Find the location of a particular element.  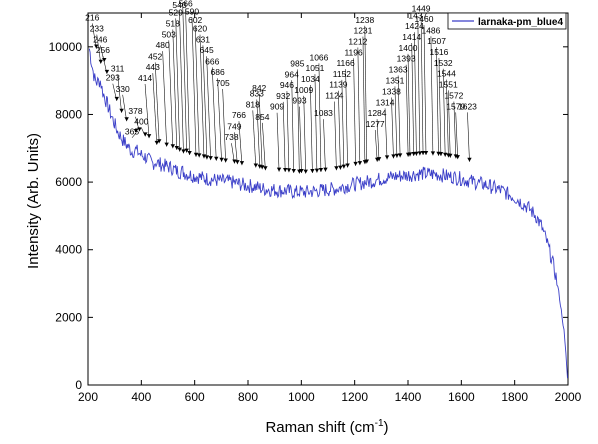

peak-label: 631 is located at coordinates (203, 39).